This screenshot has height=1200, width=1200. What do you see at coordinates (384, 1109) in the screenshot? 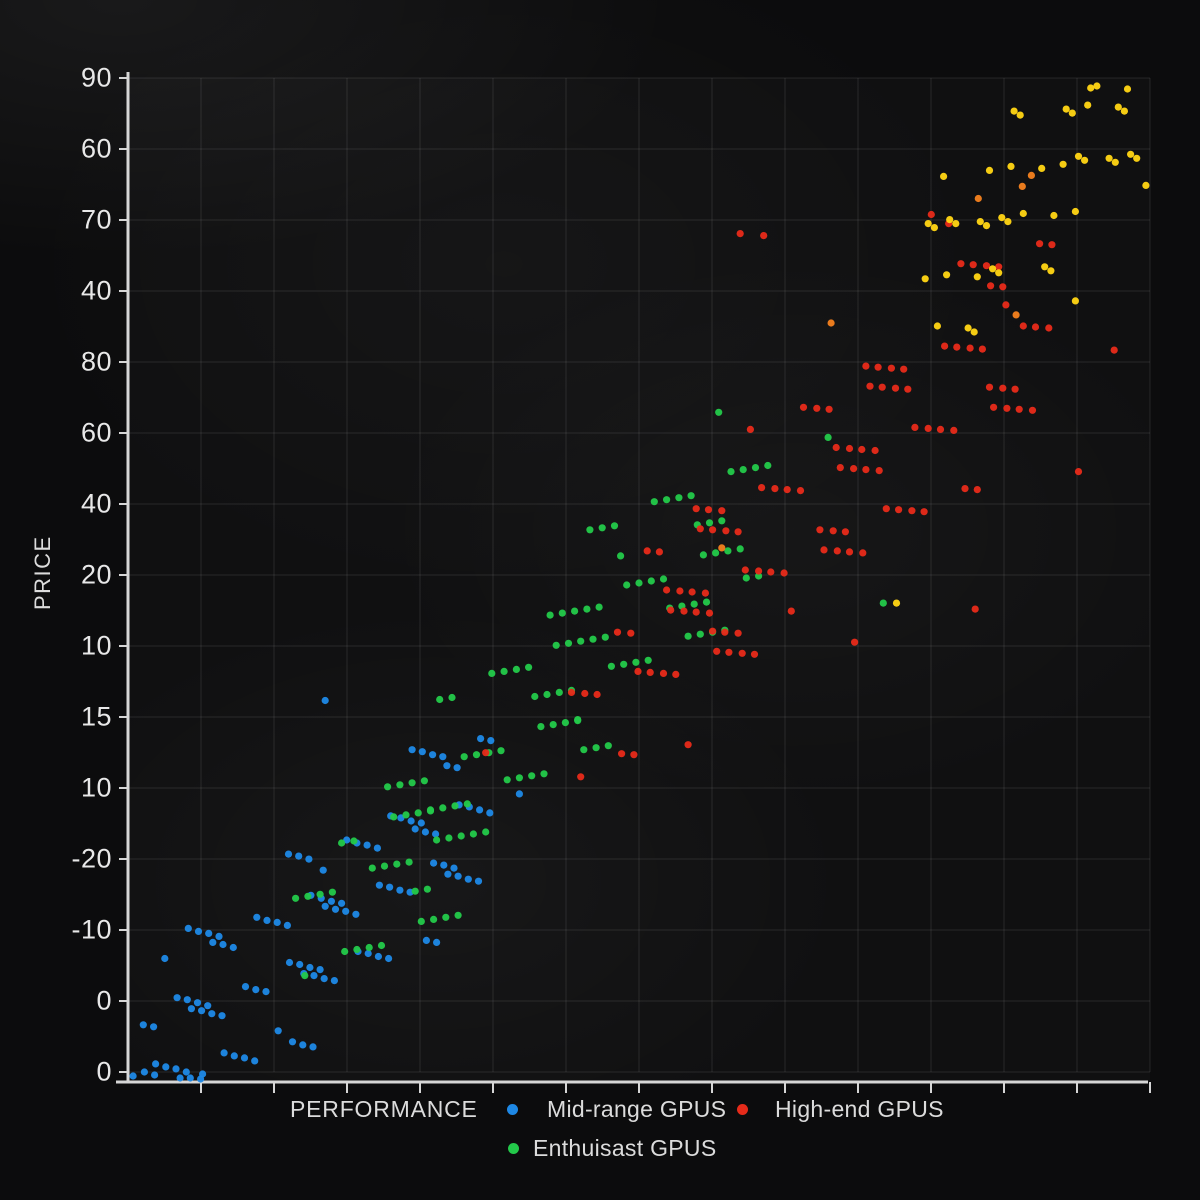
I see `x-axis-title: PERFORMANCE` at bounding box center [384, 1109].